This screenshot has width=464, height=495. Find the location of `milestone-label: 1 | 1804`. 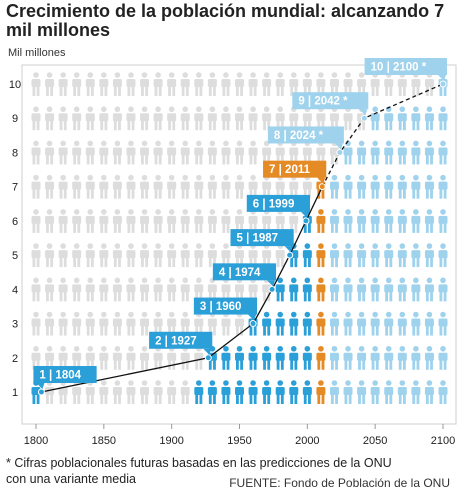

milestone-label: 1 | 1804 is located at coordinates (65, 377).